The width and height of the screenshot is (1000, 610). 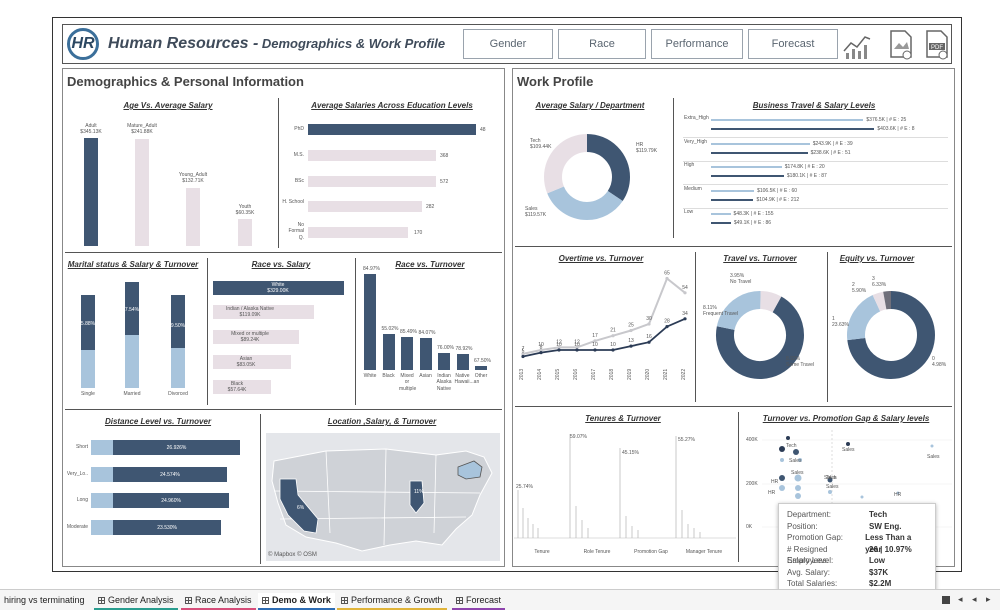 I want to click on dept-slice-tech, so click(x=587, y=177).